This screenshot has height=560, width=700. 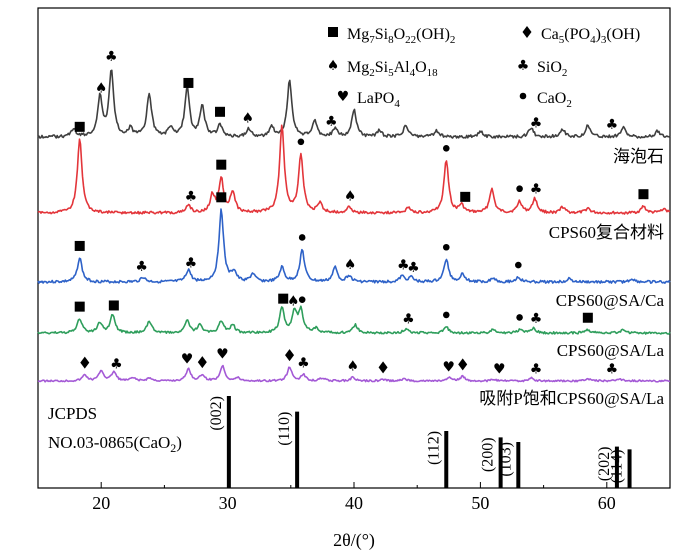 What do you see at coordinates (216, 413) in the screenshot?
I see `hkl-label: (002)` at bounding box center [216, 413].